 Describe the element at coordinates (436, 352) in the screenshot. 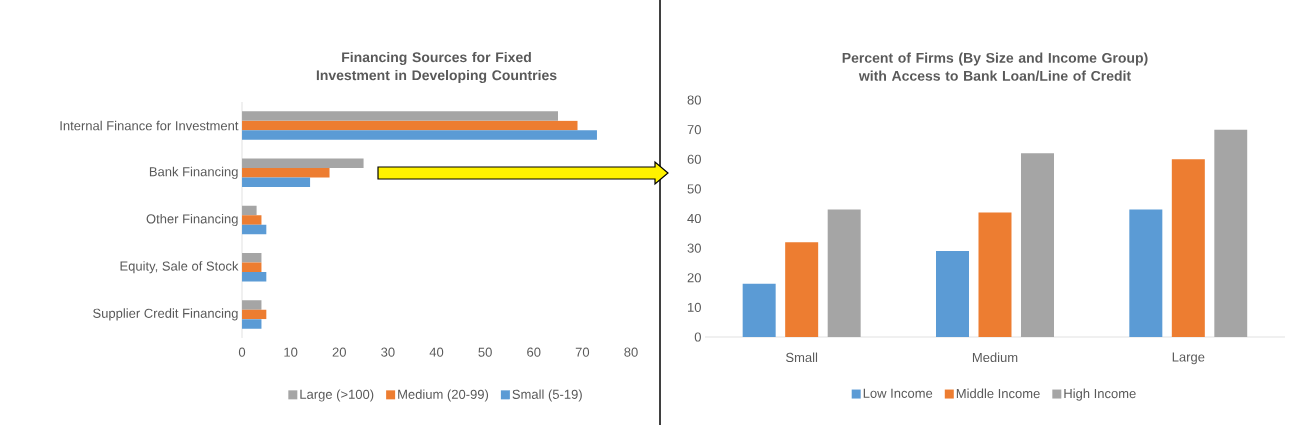

I see `x-tick-label: 40` at that location.